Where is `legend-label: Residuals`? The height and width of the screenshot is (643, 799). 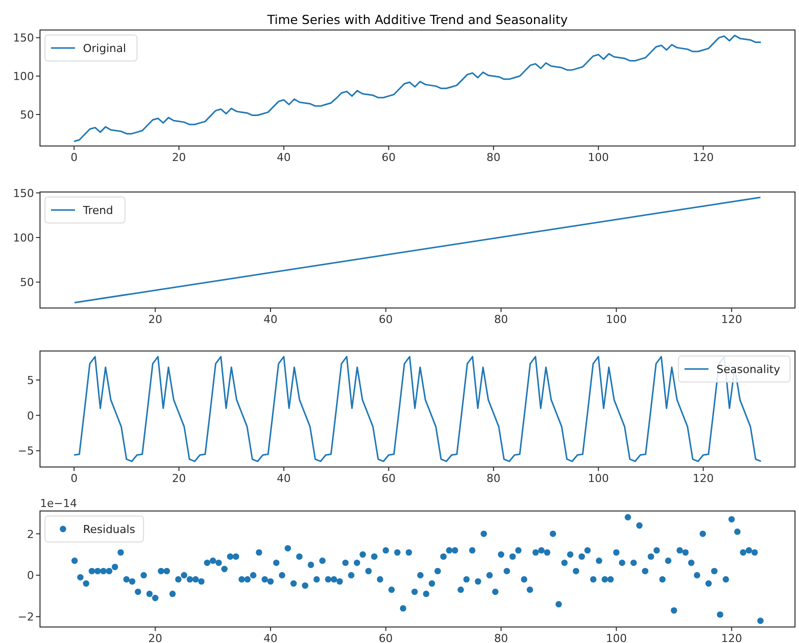
legend-label: Residuals is located at coordinates (109, 529).